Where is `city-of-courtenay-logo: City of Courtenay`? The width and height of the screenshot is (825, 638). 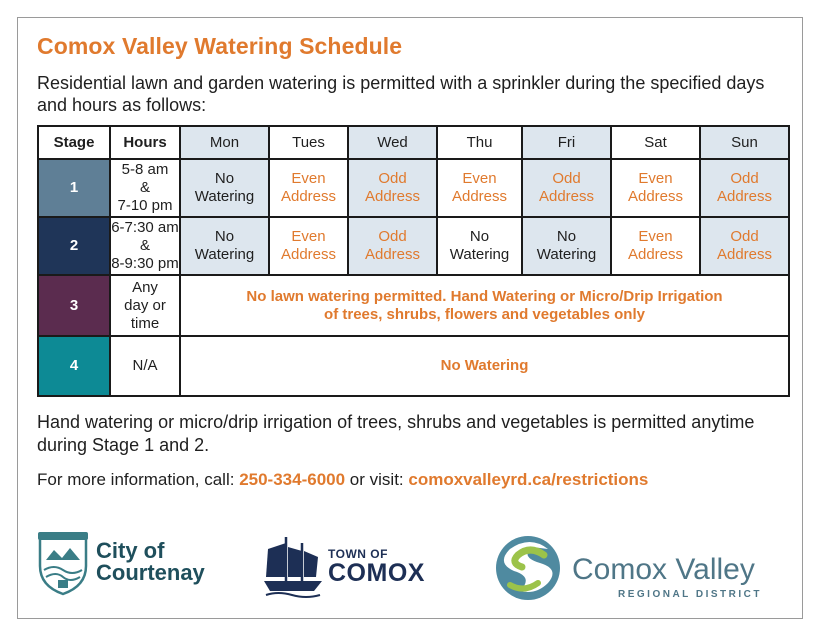
city-of-courtenay-logo: City of Courtenay is located at coordinates (129, 565).